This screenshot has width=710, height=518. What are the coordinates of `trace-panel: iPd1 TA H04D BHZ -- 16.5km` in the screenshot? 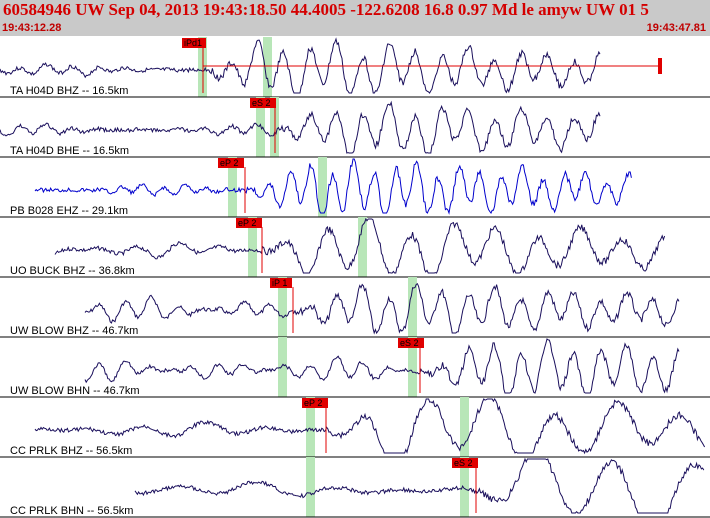 It's located at (355, 67).